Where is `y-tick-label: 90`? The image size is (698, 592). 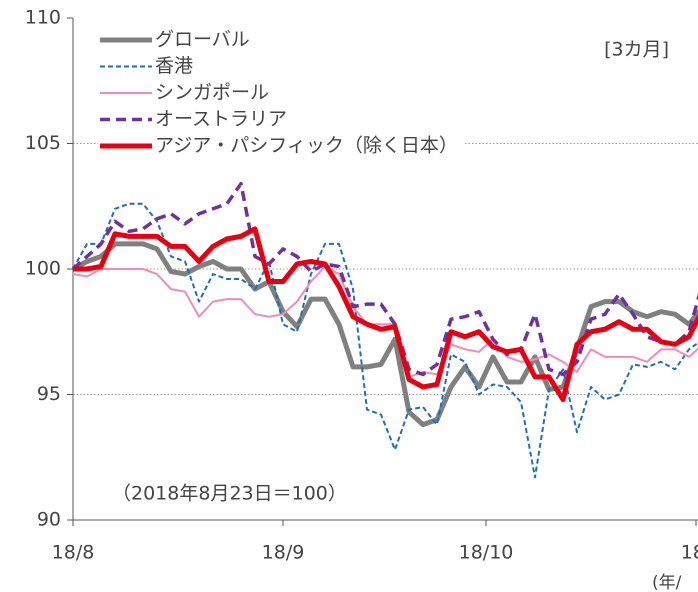
y-tick-label: 90 is located at coordinates (49, 520).